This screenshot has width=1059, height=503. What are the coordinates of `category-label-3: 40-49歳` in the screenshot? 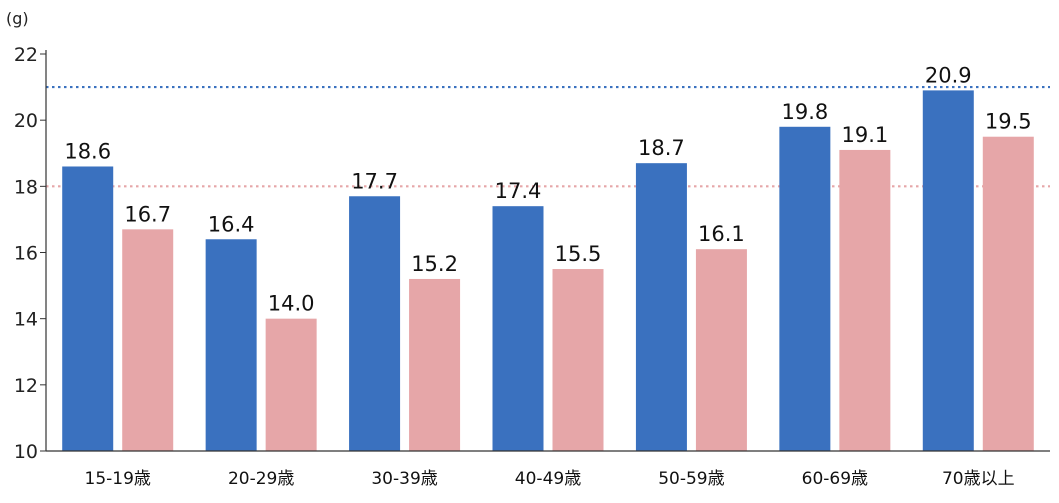 It's located at (548, 479).